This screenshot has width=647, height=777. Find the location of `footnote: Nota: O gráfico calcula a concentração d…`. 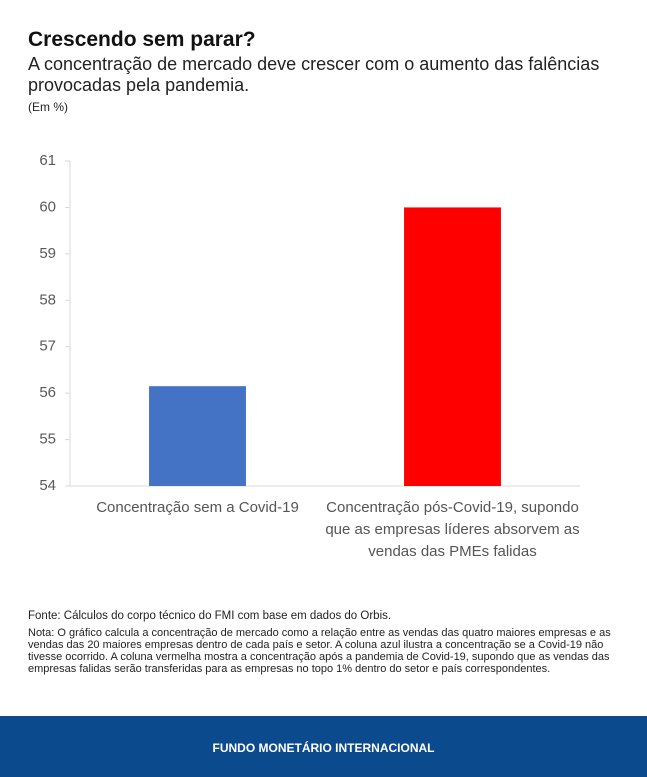

footnote: Nota: O gráfico calcula a concentração d… is located at coordinates (319, 651).